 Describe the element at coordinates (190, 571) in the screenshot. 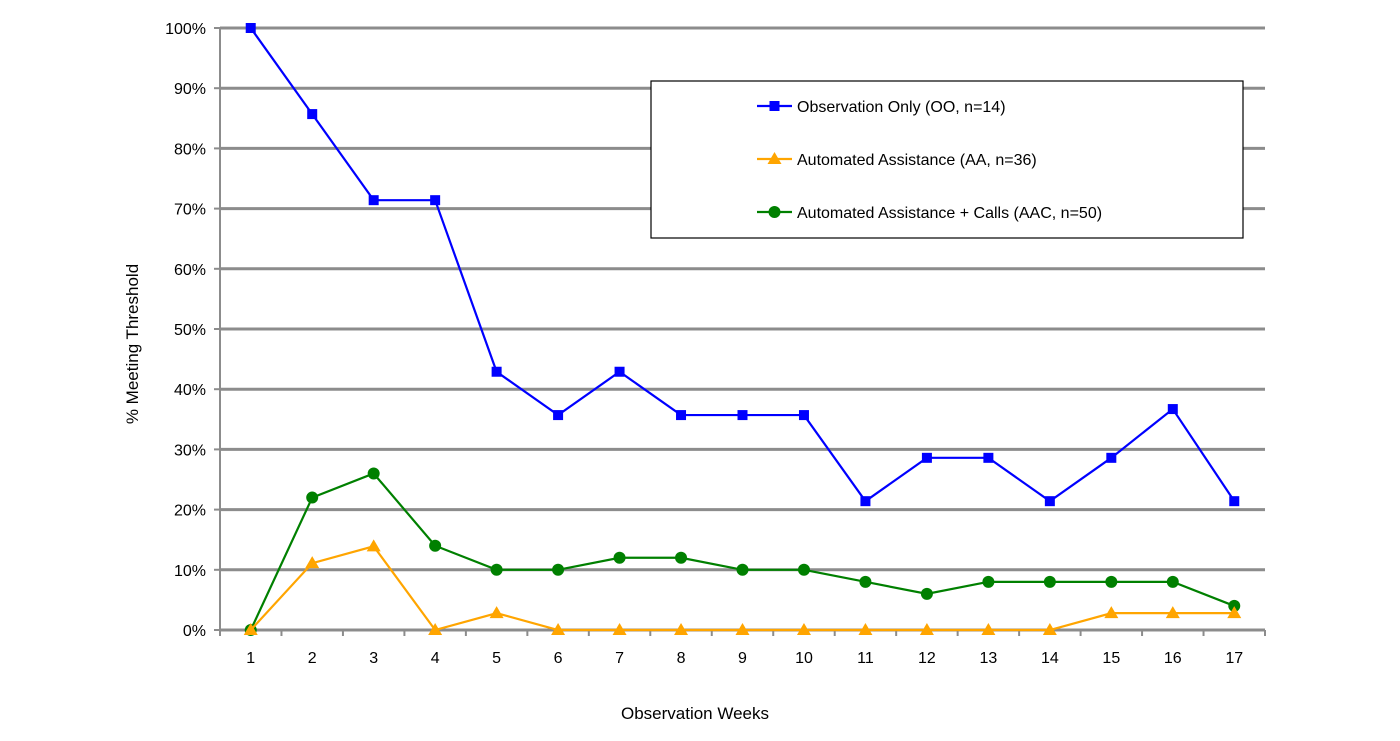

I see `y-tick-label: 10%` at that location.